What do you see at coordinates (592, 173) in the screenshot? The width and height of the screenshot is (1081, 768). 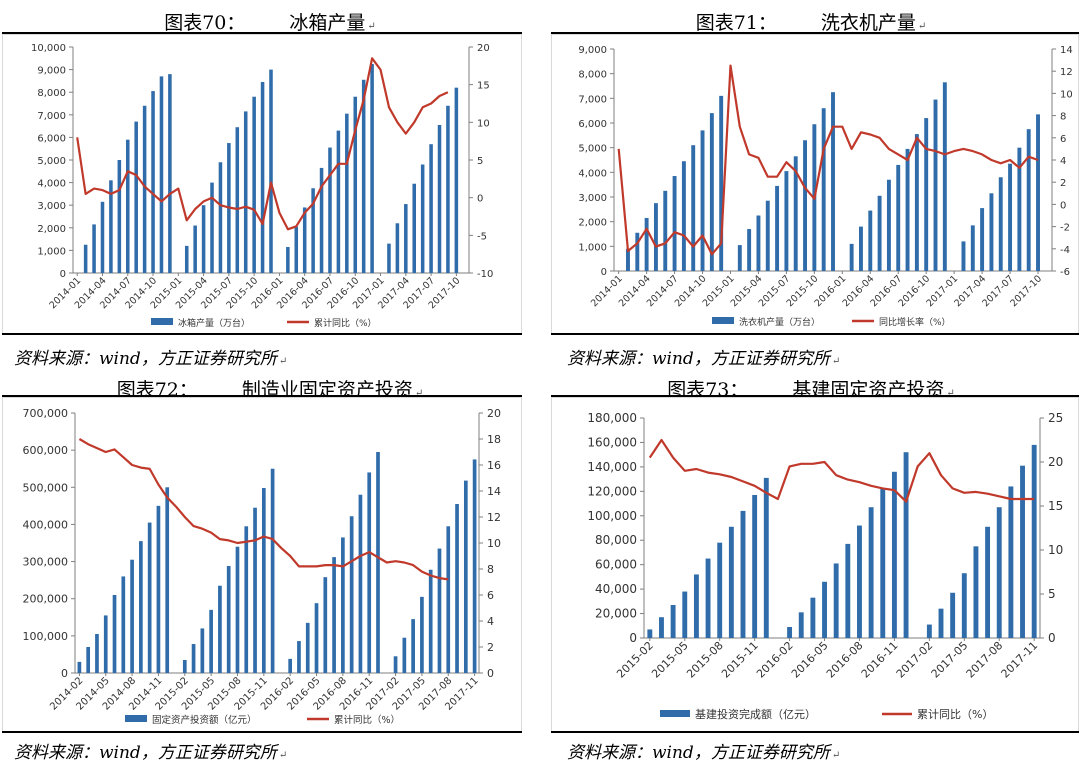 I see `left-axis-tick-label: 4,000` at bounding box center [592, 173].